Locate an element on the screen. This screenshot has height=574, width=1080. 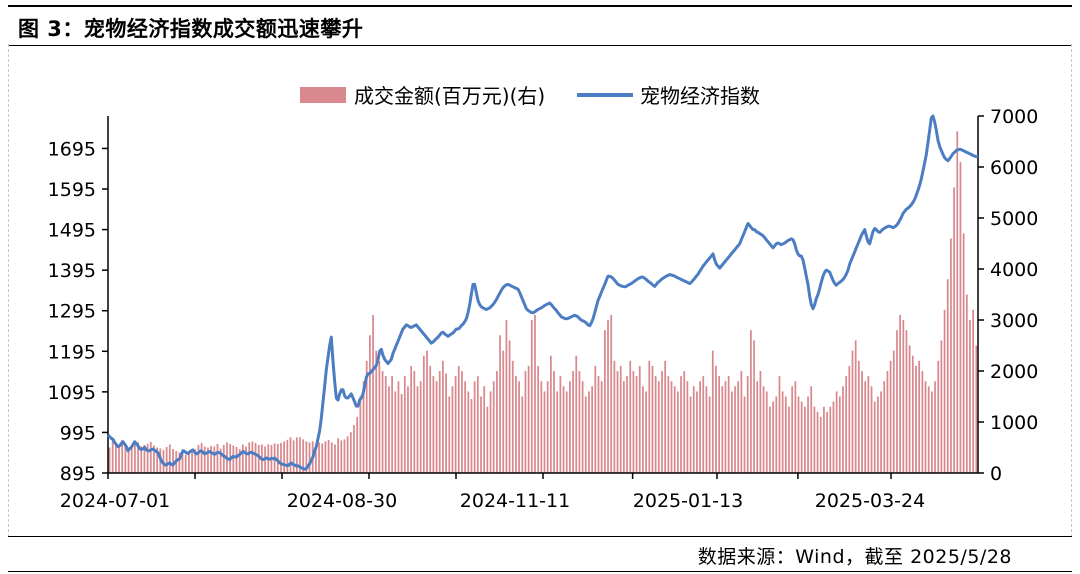
legend-bar-swatch is located at coordinates (323, 95).